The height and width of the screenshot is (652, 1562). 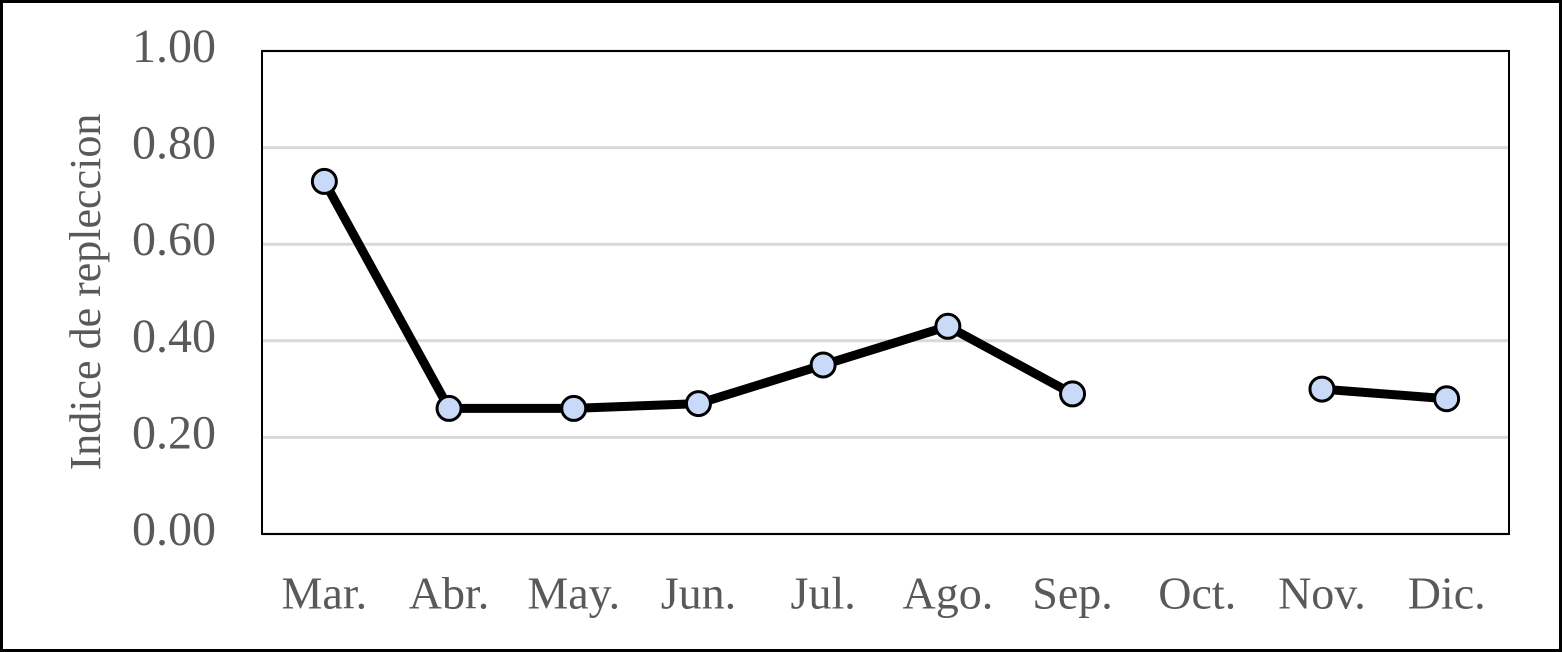 What do you see at coordinates (1072, 593) in the screenshot?
I see `x-tick-label: Sep.` at bounding box center [1072, 593].